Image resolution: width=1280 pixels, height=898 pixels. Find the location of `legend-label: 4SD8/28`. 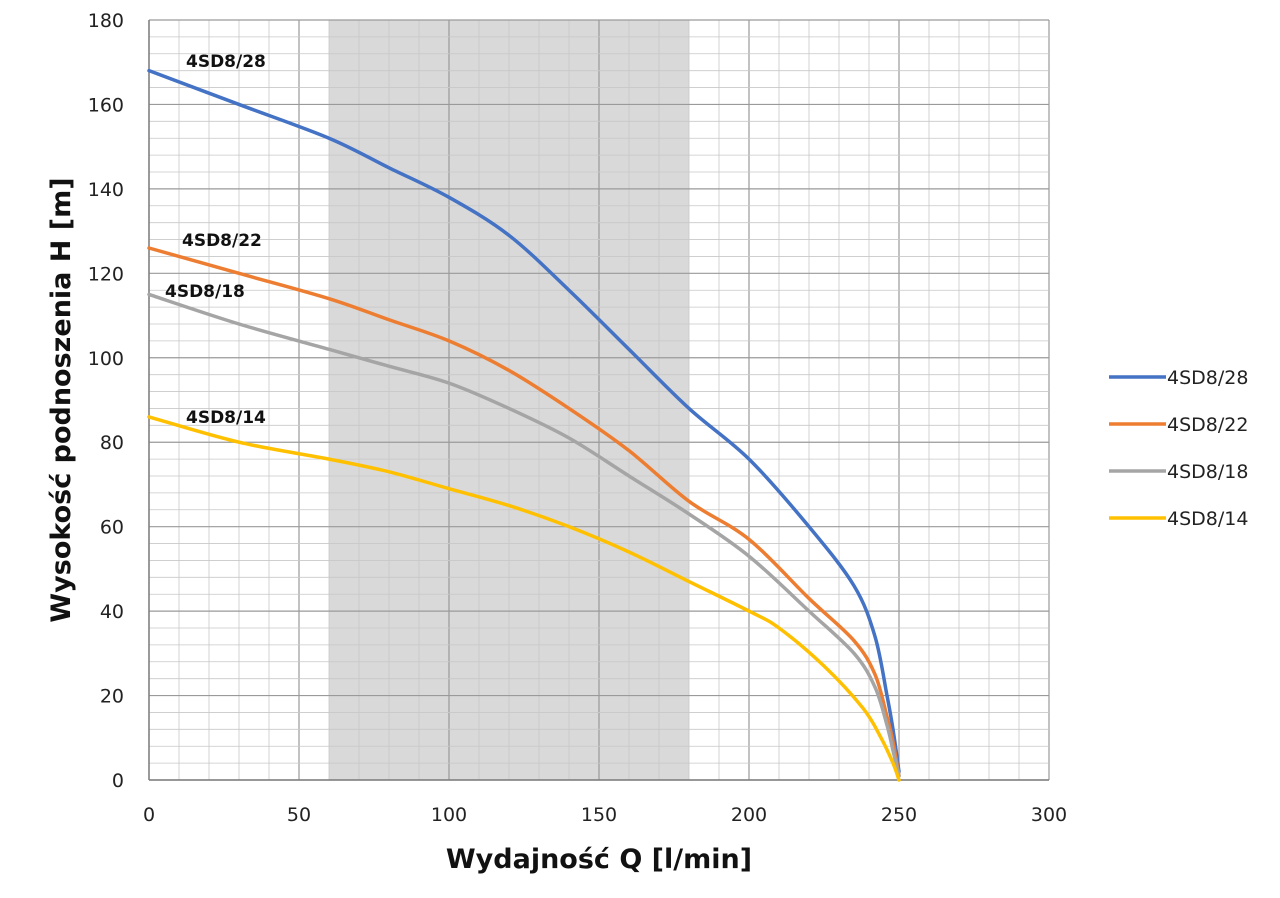

legend-label: 4SD8/28 is located at coordinates (1207, 378).